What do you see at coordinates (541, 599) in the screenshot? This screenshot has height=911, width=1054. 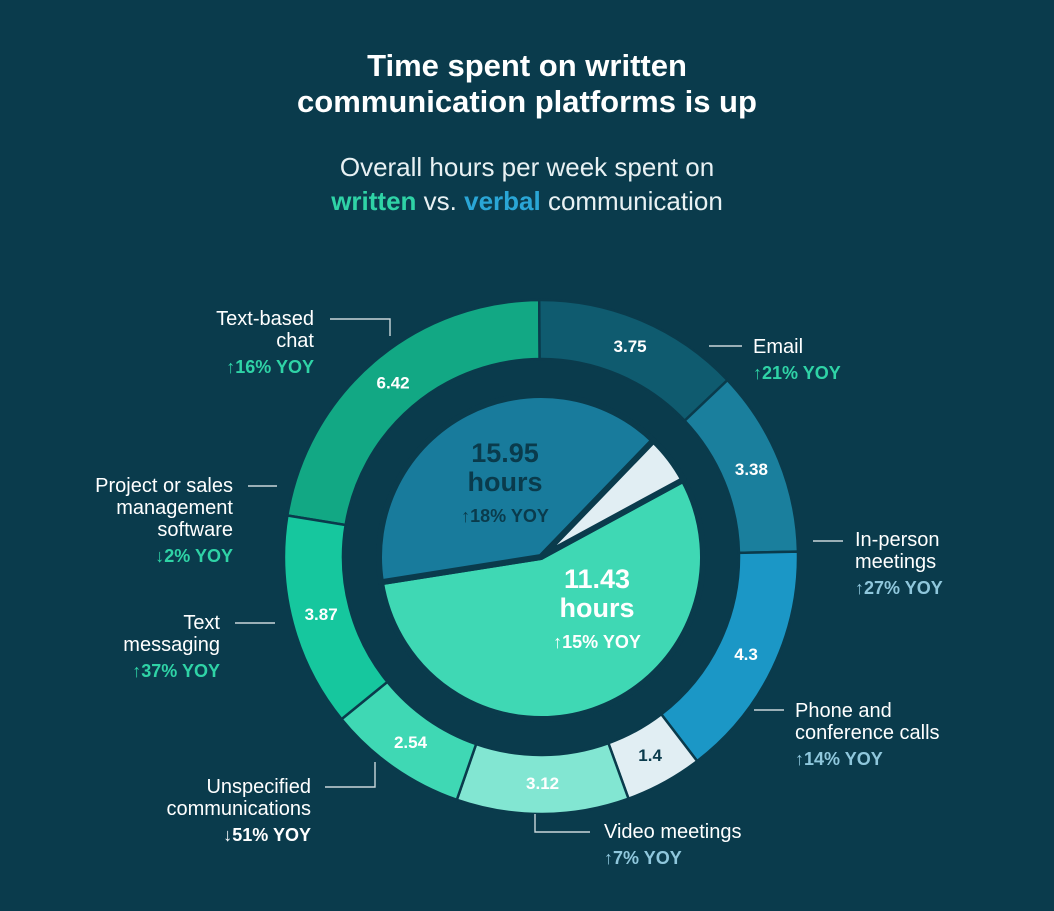 I see `pie-slice-written` at bounding box center [541, 599].